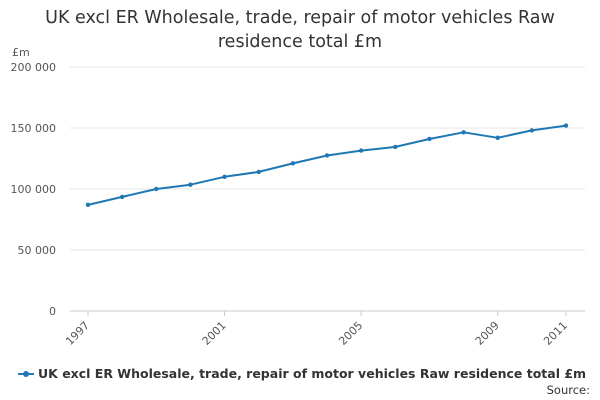  I want to click on x-tick-label: 2005, so click(350, 333).